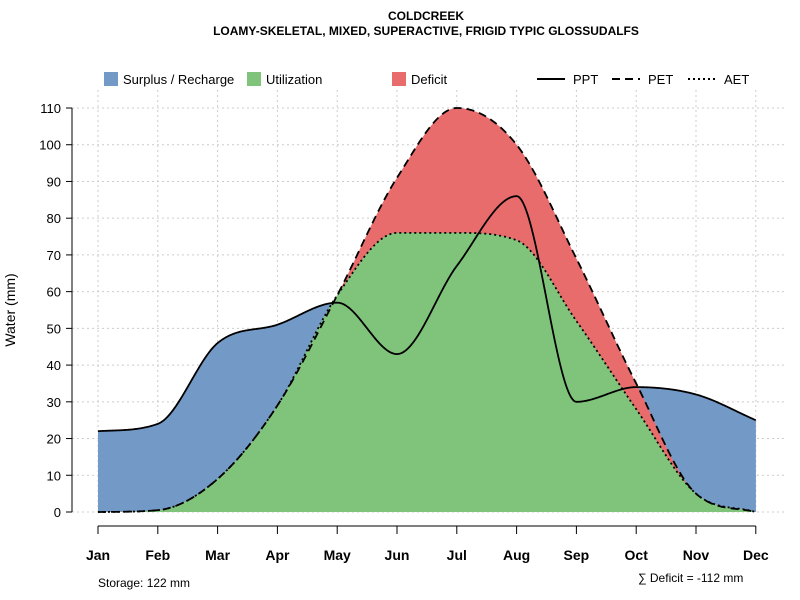 Image resolution: width=800 pixels, height=600 pixels. Describe the element at coordinates (217, 555) in the screenshot. I see `x-tick-label: Mar` at that location.